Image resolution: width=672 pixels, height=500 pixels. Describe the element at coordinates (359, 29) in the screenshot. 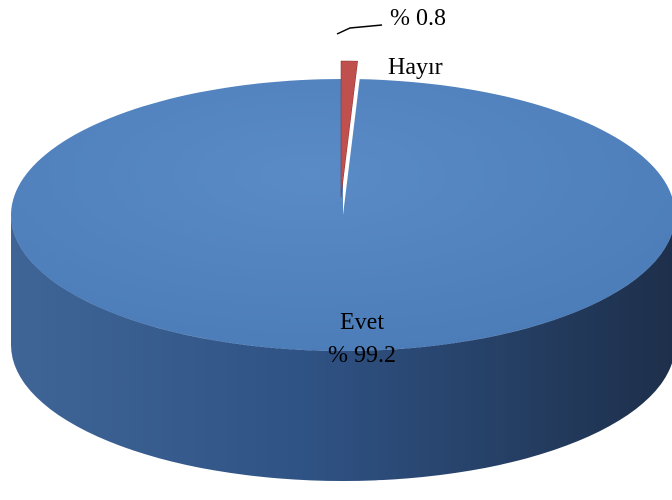

I see `leader-line` at that location.